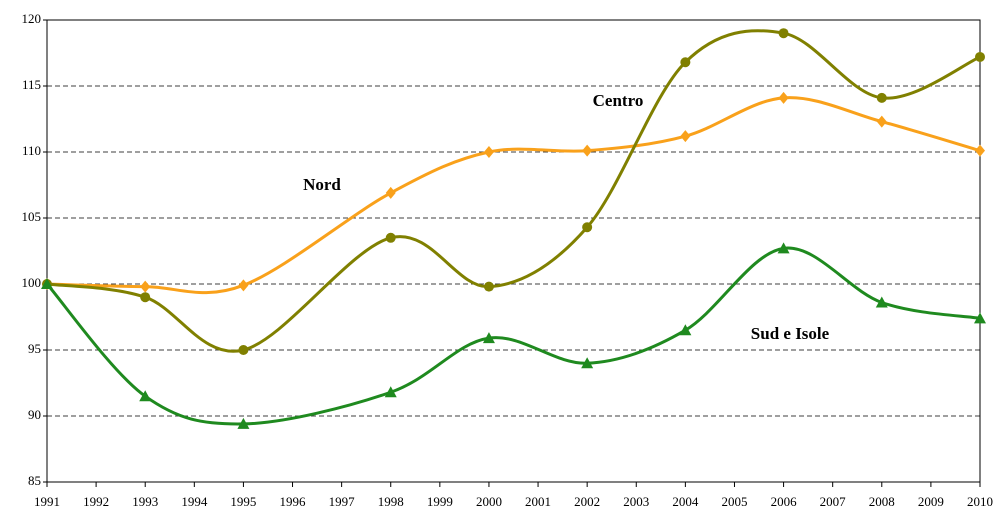 This screenshot has width=1000, height=523. Describe the element at coordinates (322, 184) in the screenshot. I see `series-label: Nord` at that location.